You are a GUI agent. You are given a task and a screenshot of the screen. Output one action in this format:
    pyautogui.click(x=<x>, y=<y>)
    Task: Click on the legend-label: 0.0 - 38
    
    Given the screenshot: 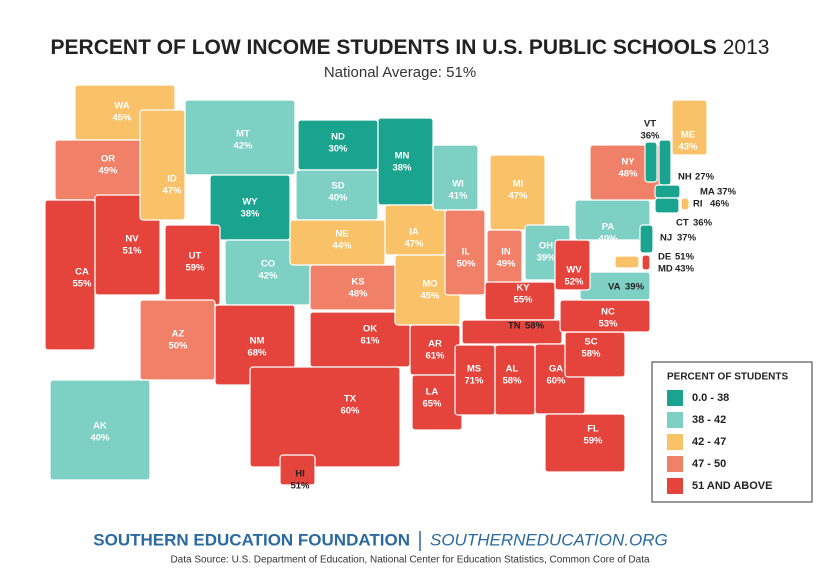 What is the action you would take?
    pyautogui.click(x=710, y=398)
    